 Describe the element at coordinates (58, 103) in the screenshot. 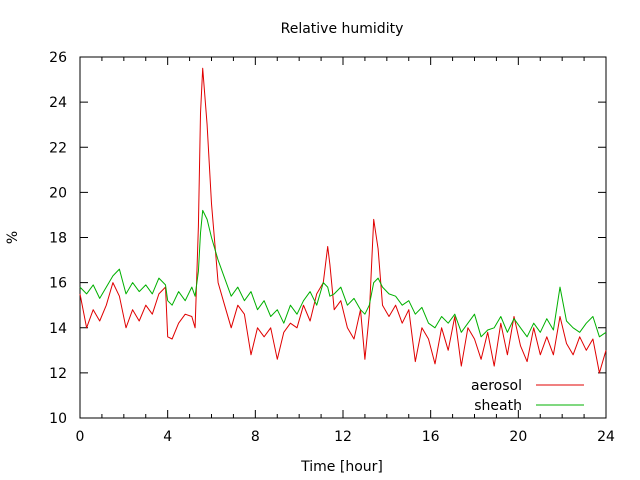

I see `y-tick-label: 24` at that location.